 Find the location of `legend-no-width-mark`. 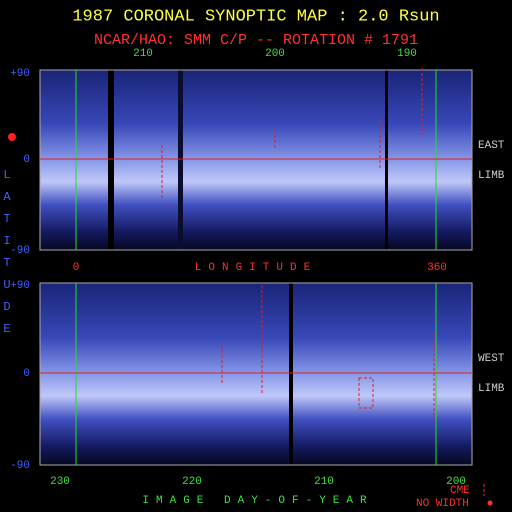

legend-no-width-mark is located at coordinates (490, 503).